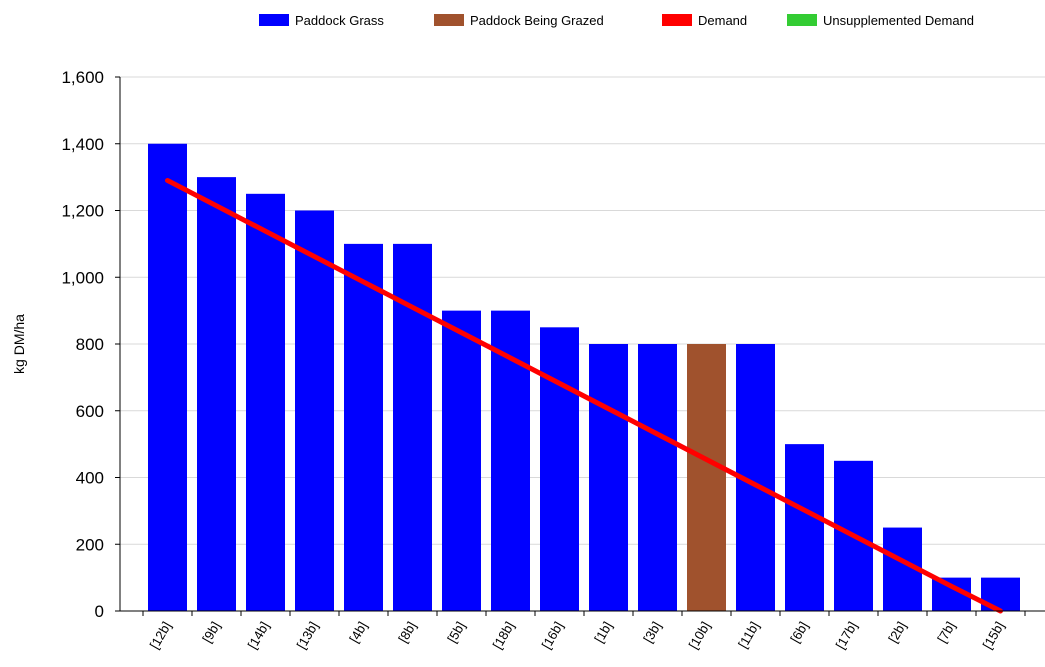 The height and width of the screenshot is (667, 1045). Describe the element at coordinates (258, 635) in the screenshot. I see `x-tick-label: [14b]` at that location.